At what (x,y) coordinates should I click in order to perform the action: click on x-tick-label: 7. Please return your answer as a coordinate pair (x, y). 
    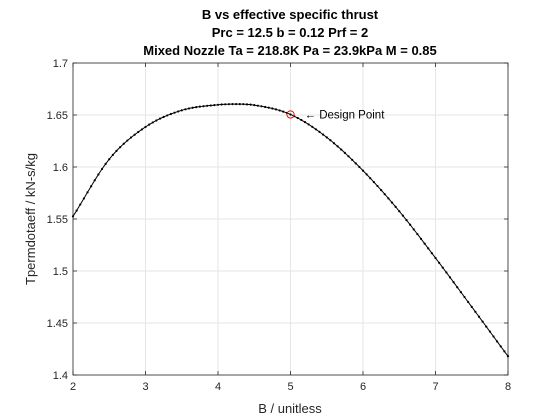
    Looking at the image, I should click on (435, 387).